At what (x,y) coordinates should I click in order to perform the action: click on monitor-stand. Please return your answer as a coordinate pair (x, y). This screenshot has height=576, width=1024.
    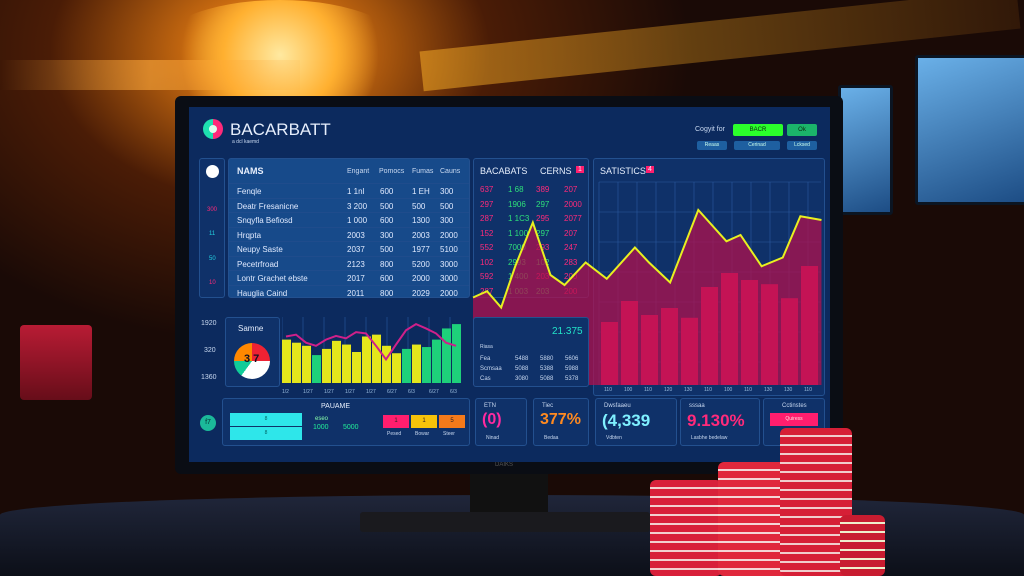
    Looking at the image, I should click on (509, 492).